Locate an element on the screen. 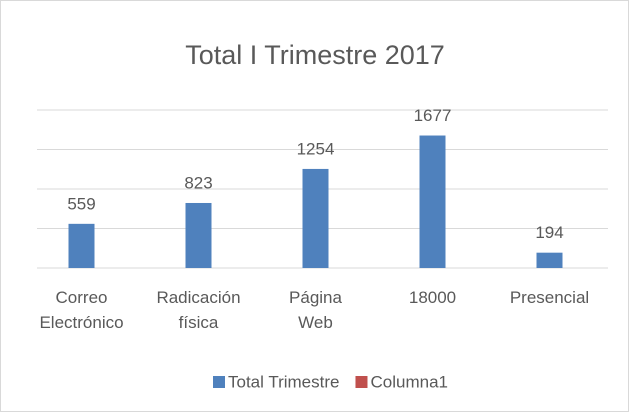 The height and width of the screenshot is (412, 629). x-tick-label: Página Web is located at coordinates (315, 310).